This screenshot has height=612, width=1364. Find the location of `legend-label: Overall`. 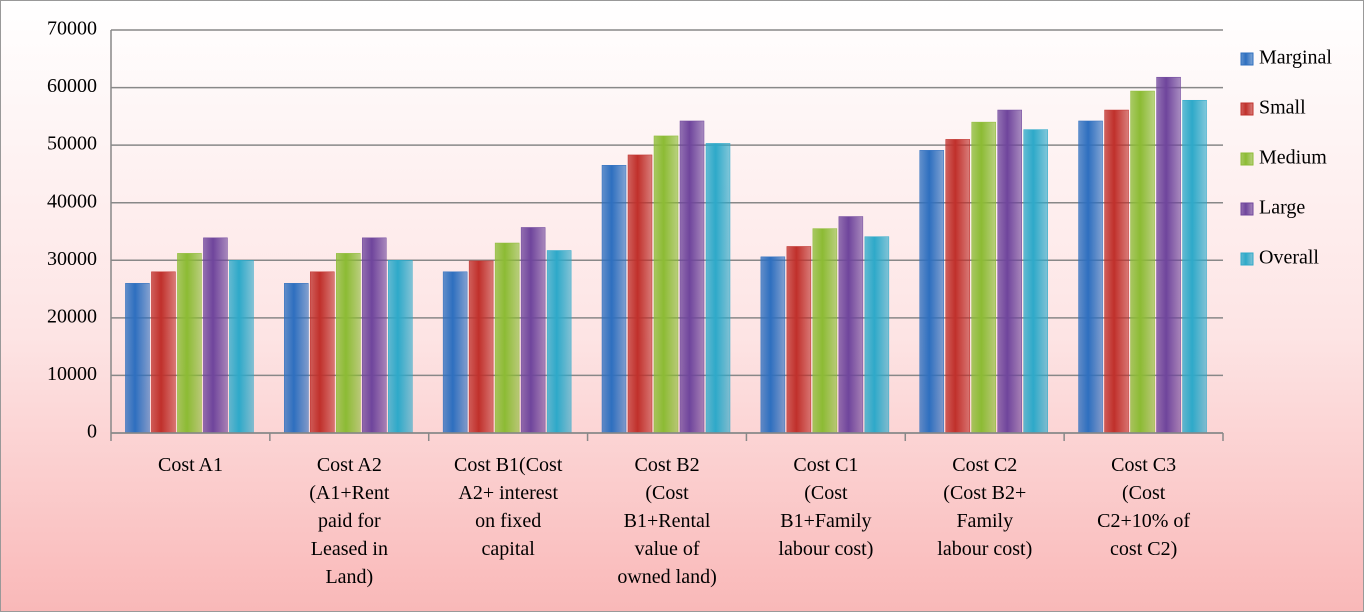

legend-label: Overall is located at coordinates (1289, 258).